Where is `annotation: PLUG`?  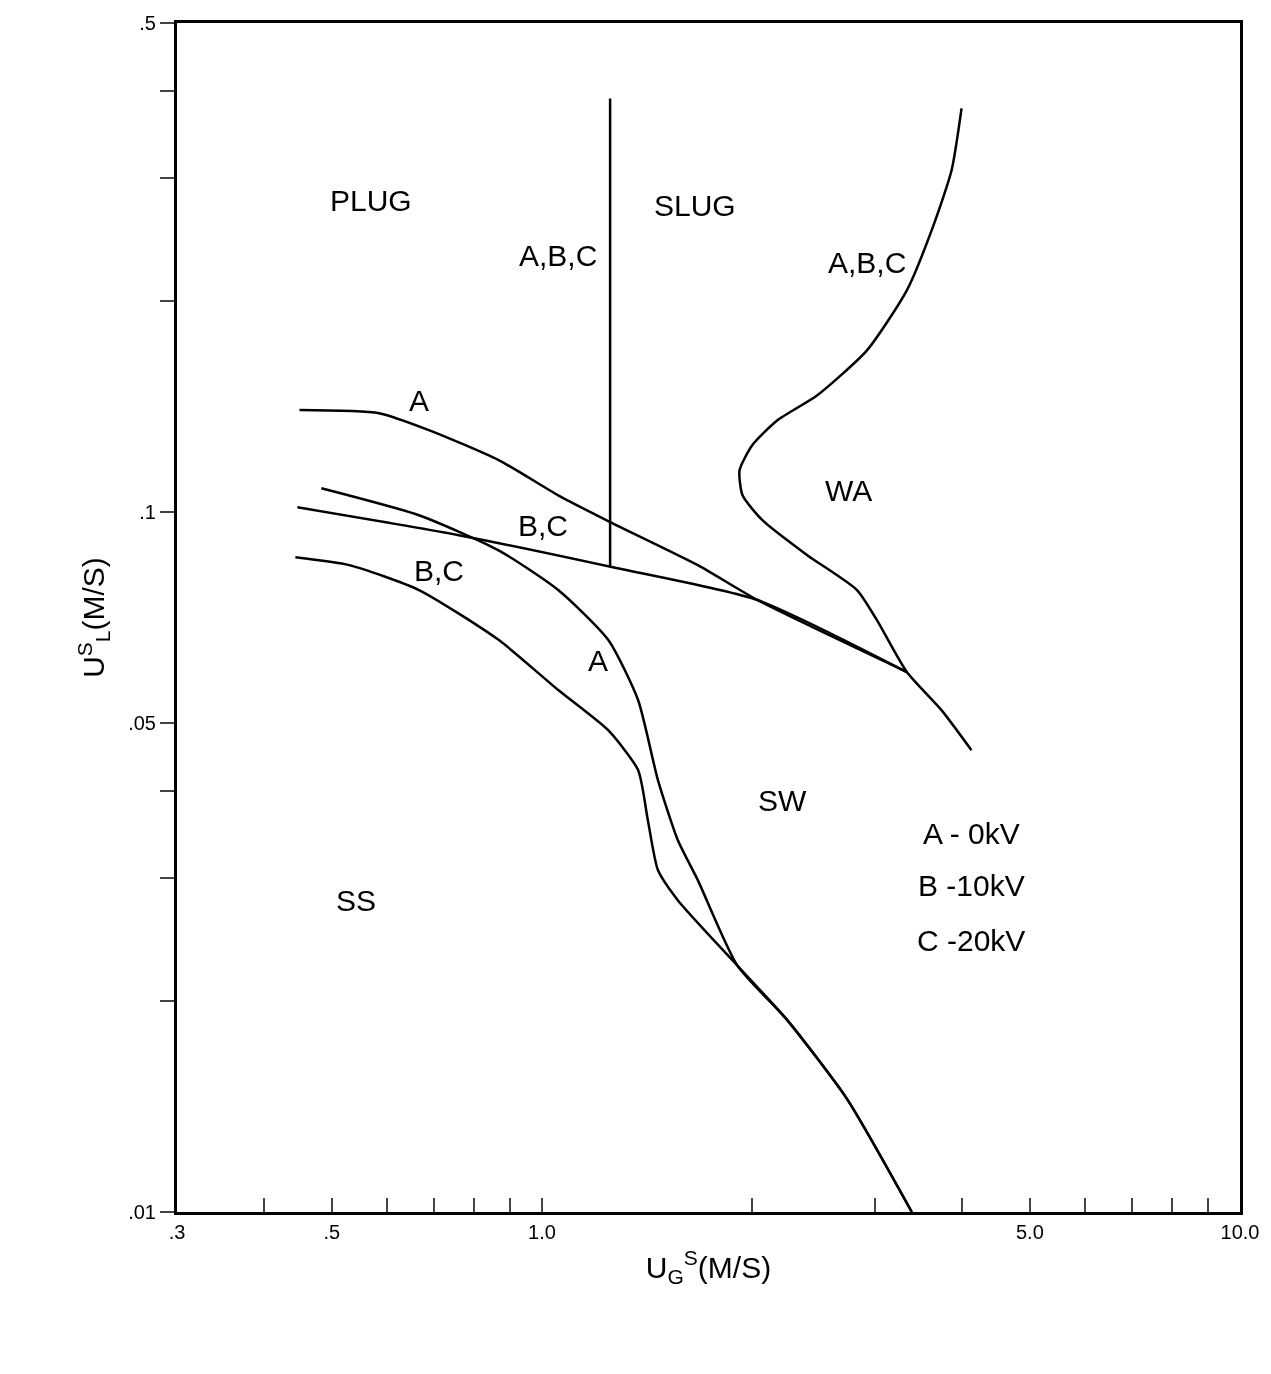 annotation: PLUG is located at coordinates (371, 200).